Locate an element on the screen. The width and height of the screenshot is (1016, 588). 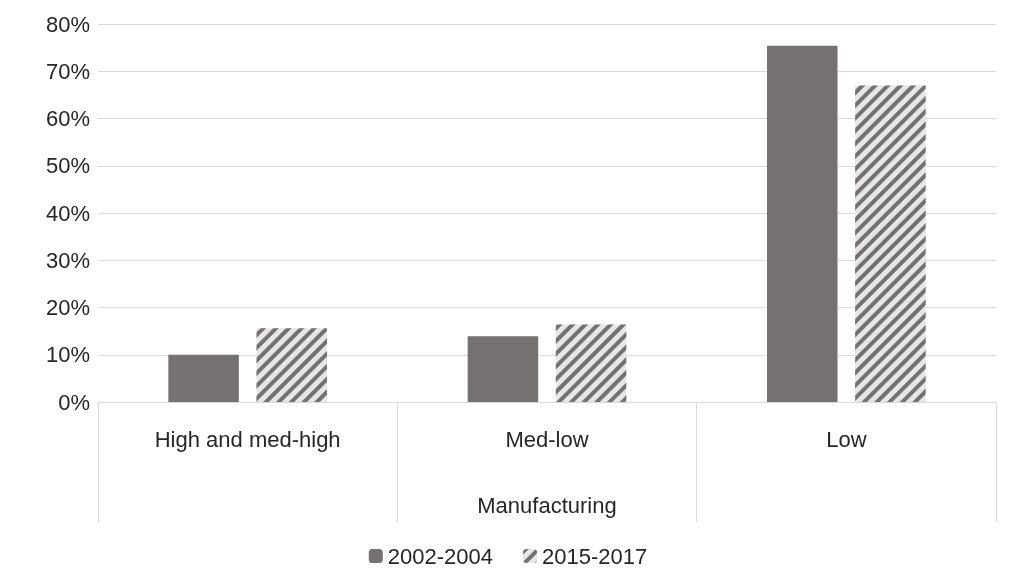
y-tick-label: 50% is located at coordinates (67, 166).